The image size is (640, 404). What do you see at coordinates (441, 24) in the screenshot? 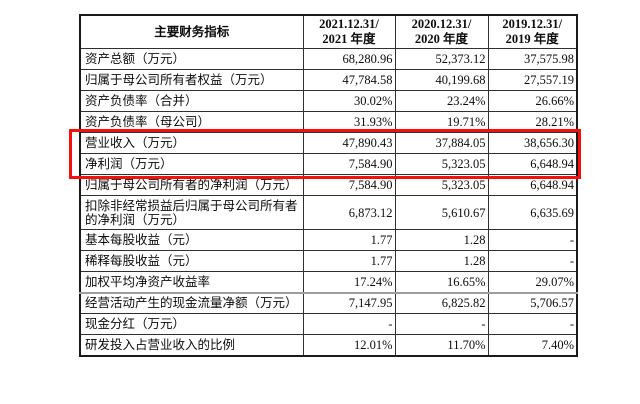
I see `period-date: 2020.12.31/` at bounding box center [441, 24].